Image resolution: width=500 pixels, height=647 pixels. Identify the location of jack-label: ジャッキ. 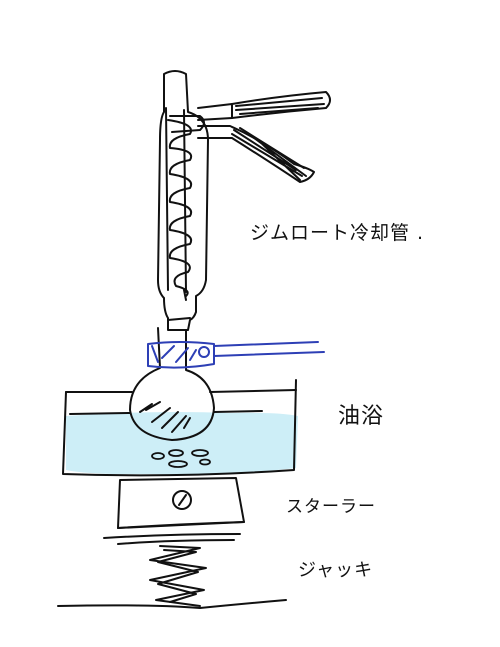
(336, 570).